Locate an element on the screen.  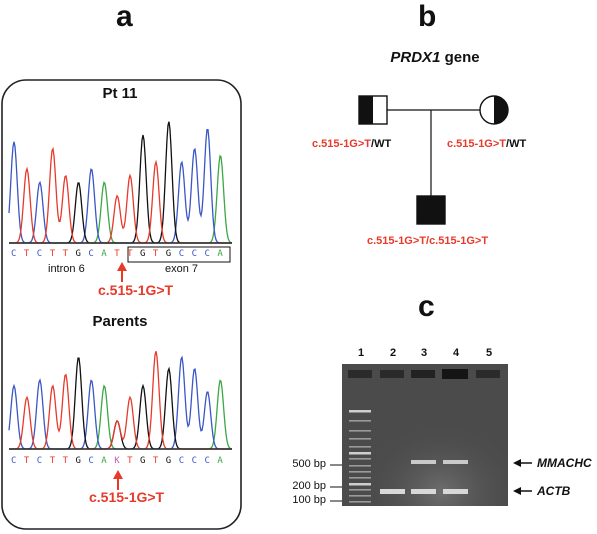
panel-letter-a: a is located at coordinates (124, 16).